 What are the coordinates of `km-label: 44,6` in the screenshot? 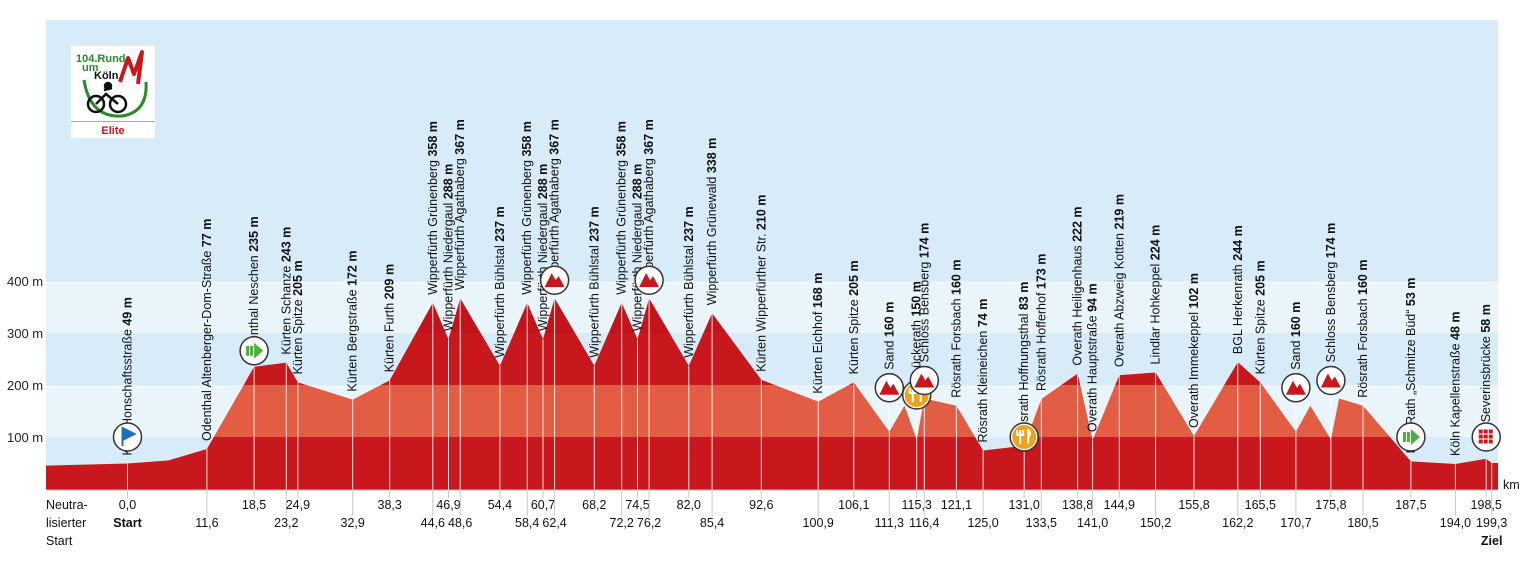 It's located at (433, 523).